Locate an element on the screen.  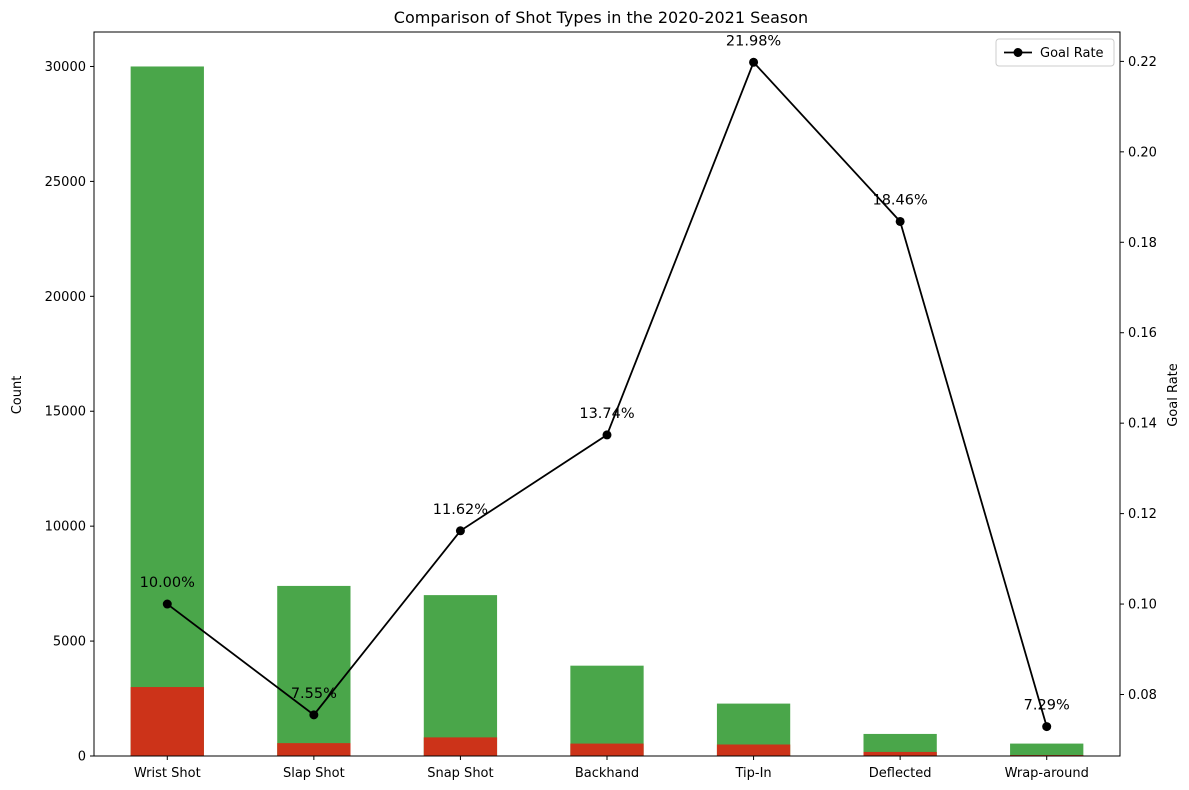
goal-rate-data-label: 7.55% is located at coordinates (314, 694).